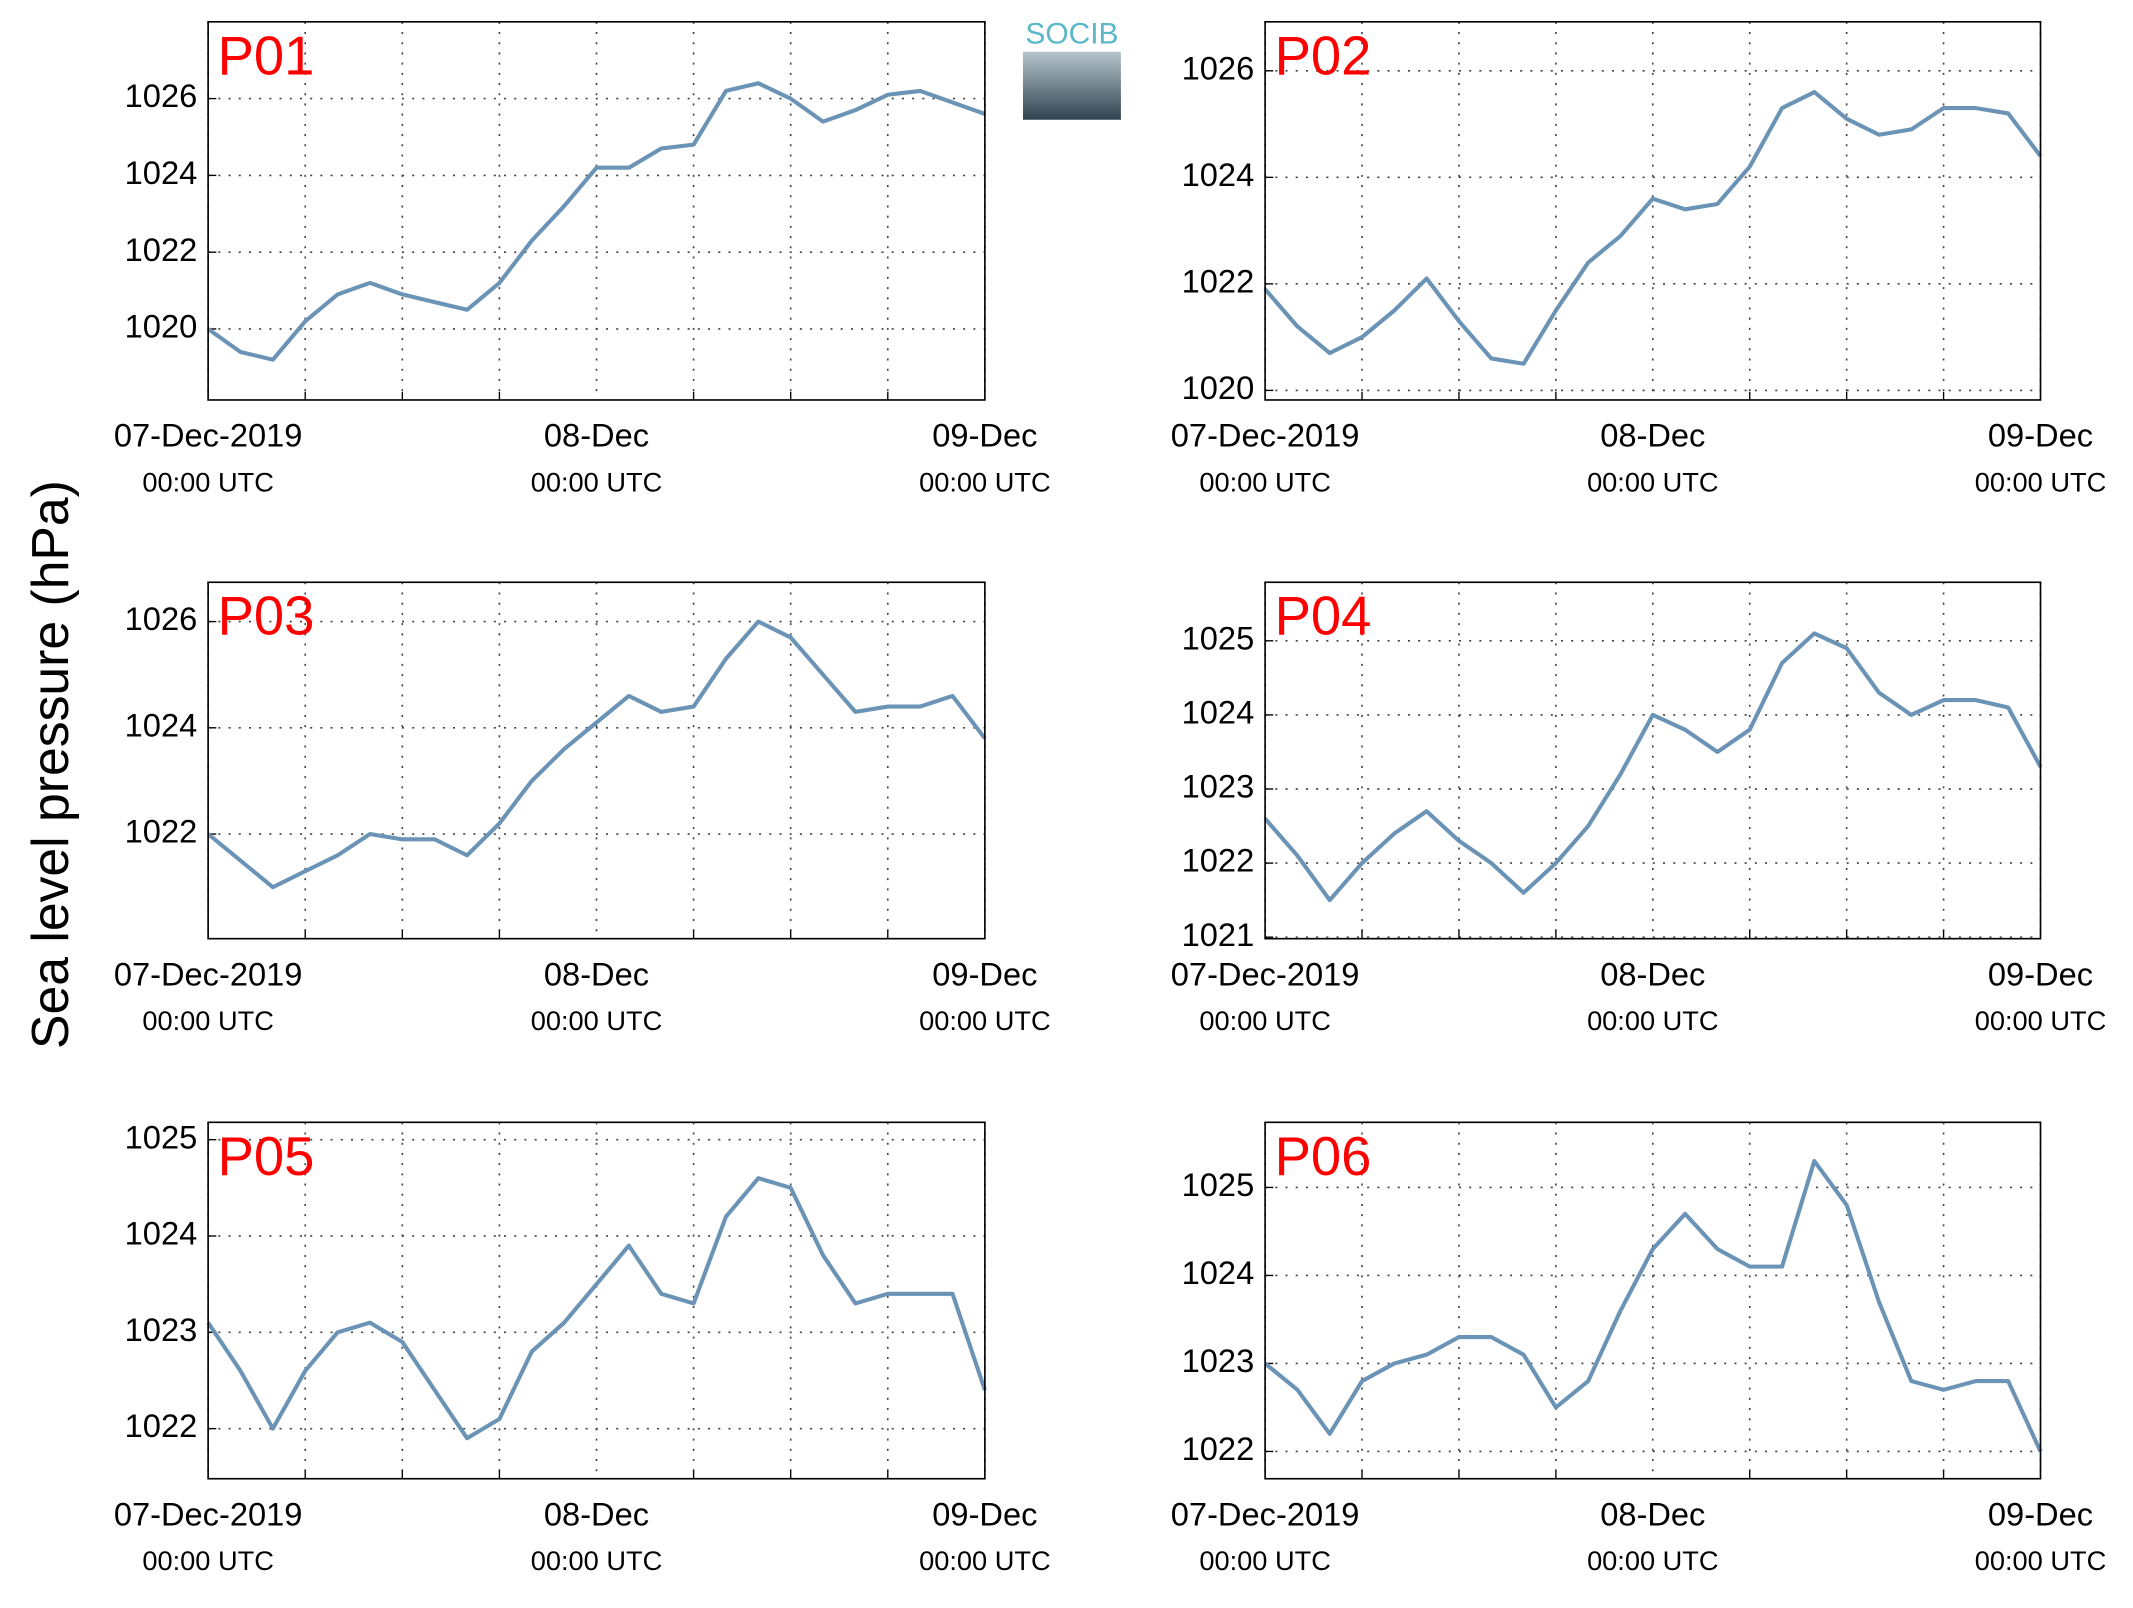 This screenshot has width=2133, height=1608. I want to click on y-tick-label: 1021, so click(1218, 934).